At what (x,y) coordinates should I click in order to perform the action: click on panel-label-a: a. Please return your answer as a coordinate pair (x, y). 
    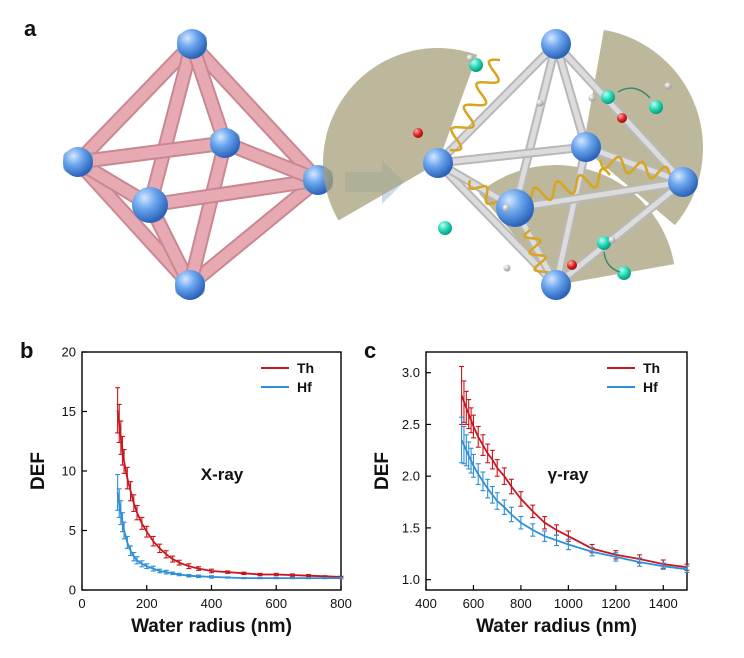
    Looking at the image, I should click on (30, 28).